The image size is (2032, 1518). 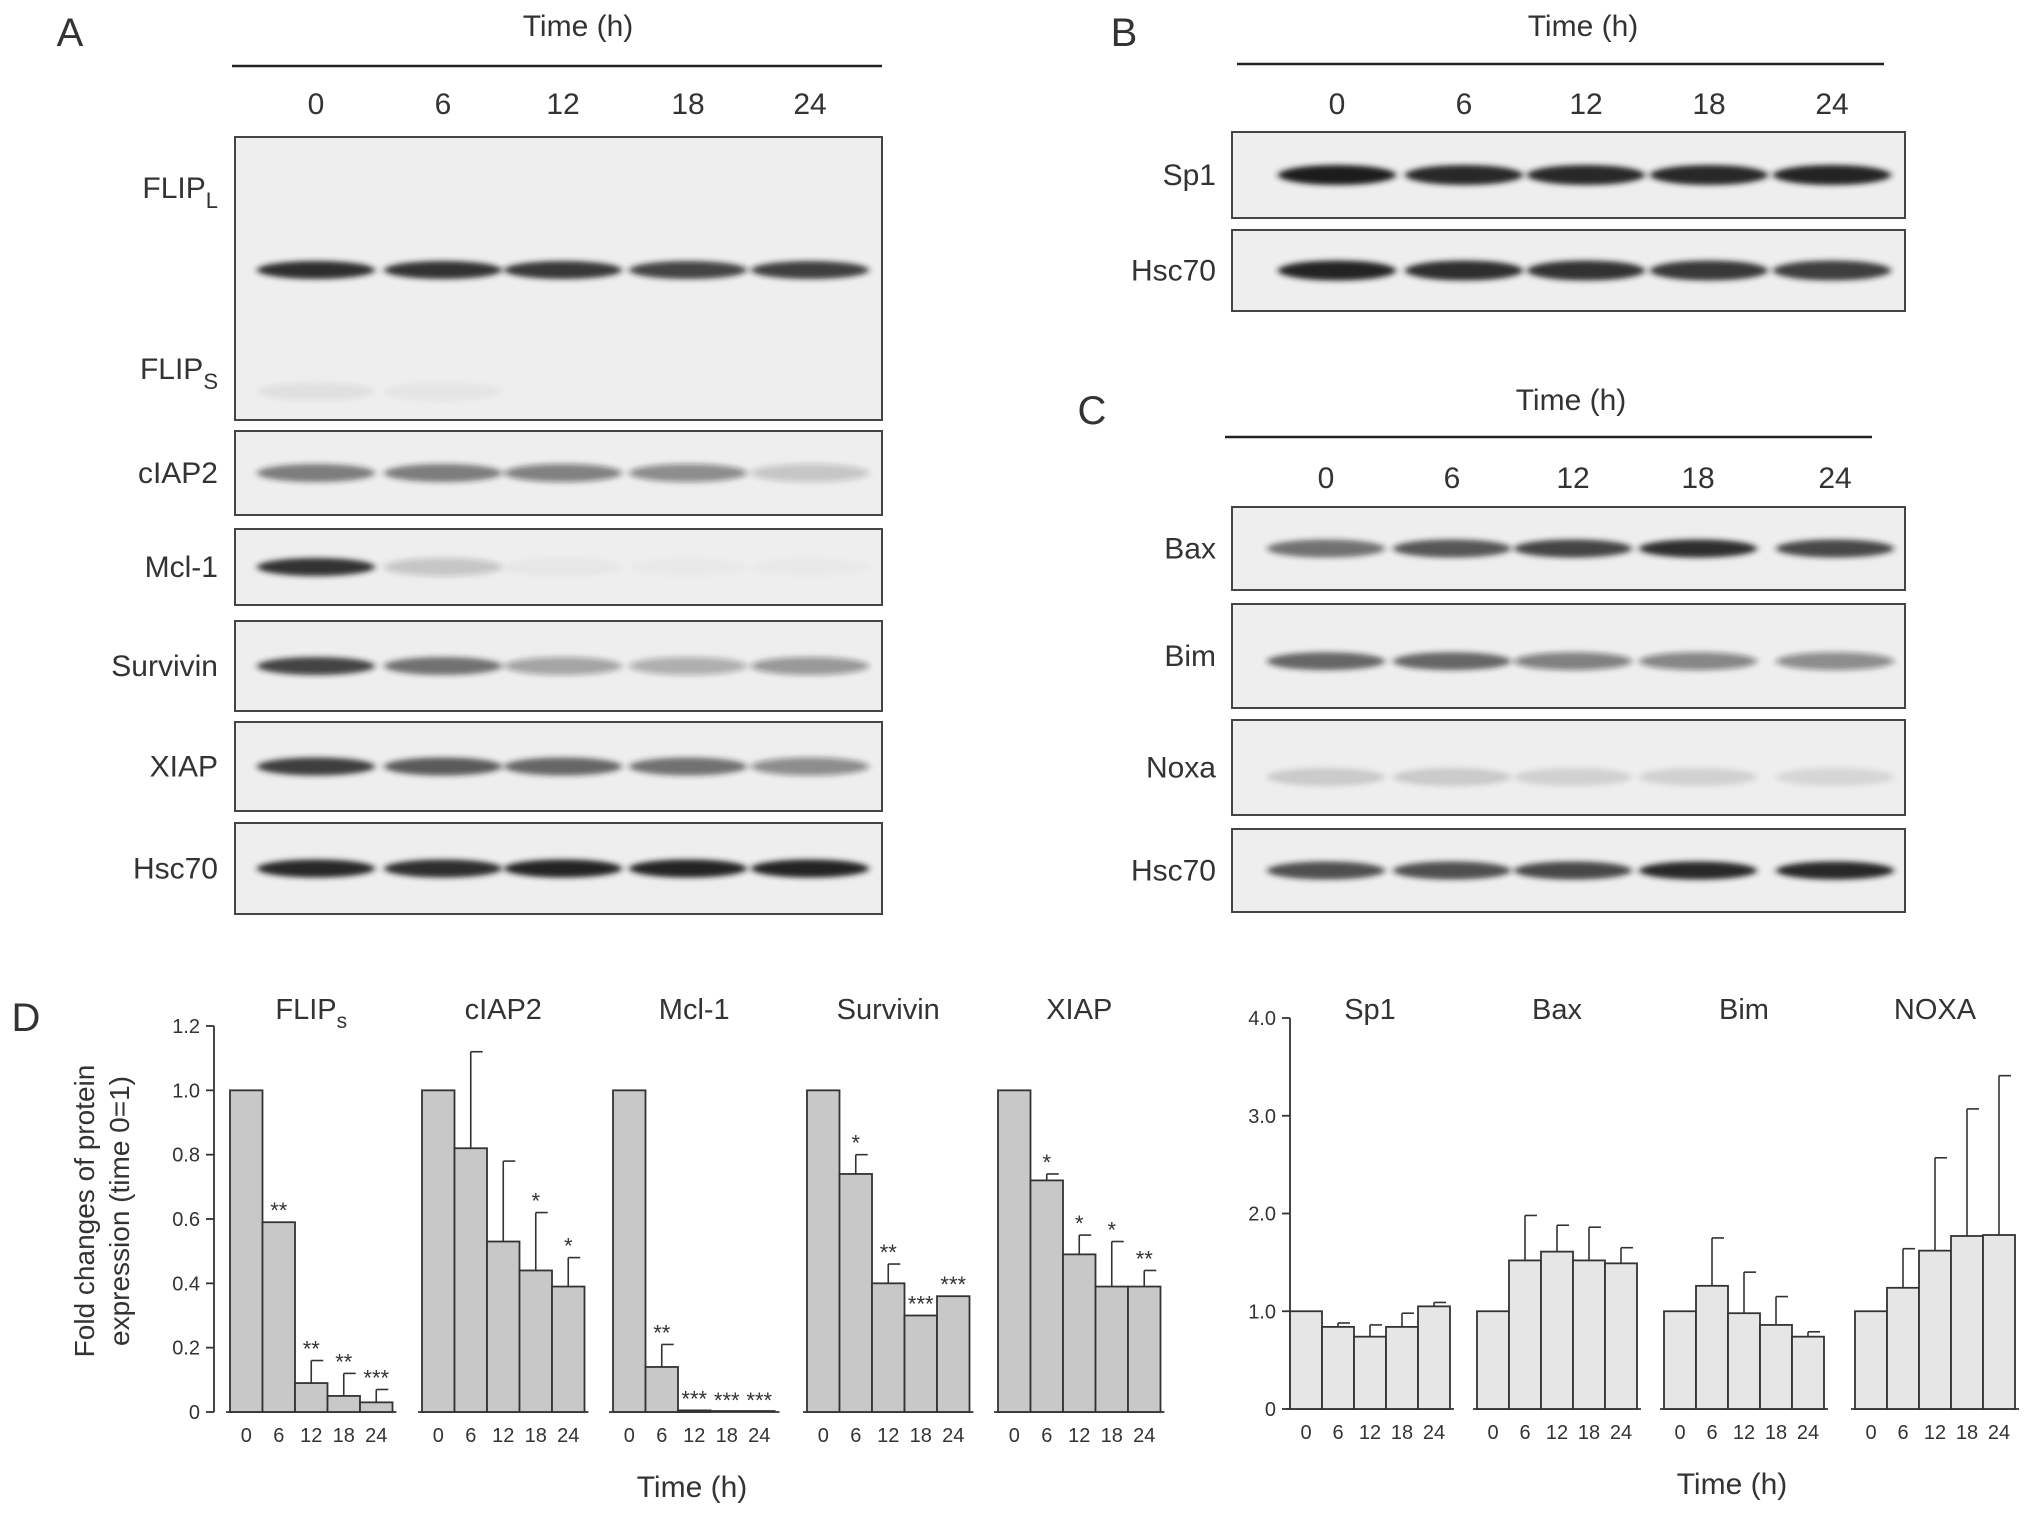 I want to click on protein-label: Mcl-1, so click(x=181, y=567).